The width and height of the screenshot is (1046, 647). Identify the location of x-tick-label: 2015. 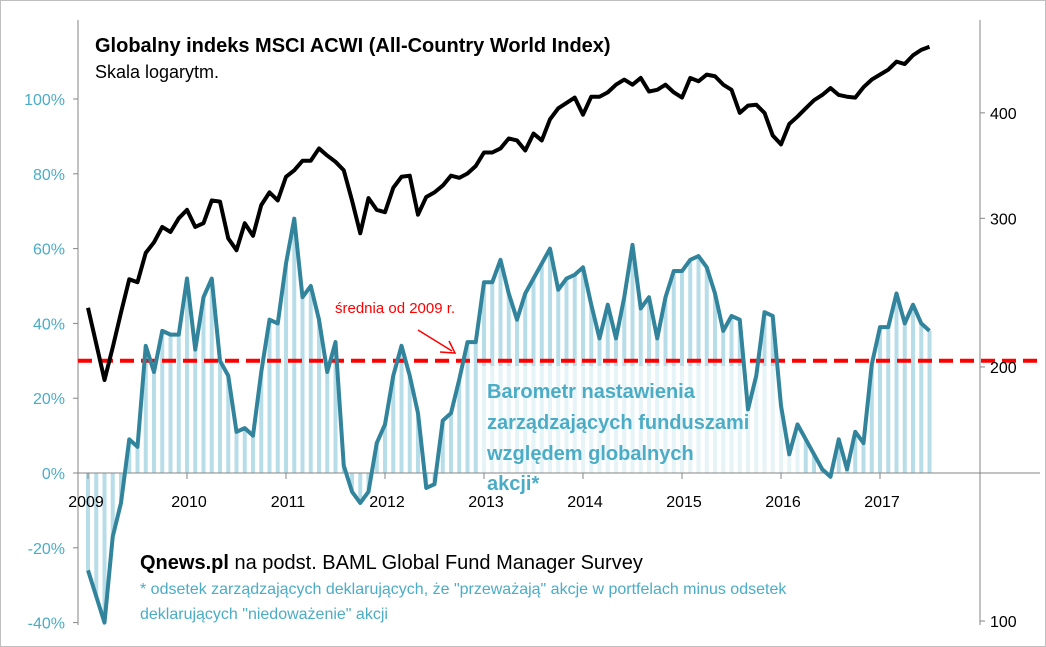
(684, 502).